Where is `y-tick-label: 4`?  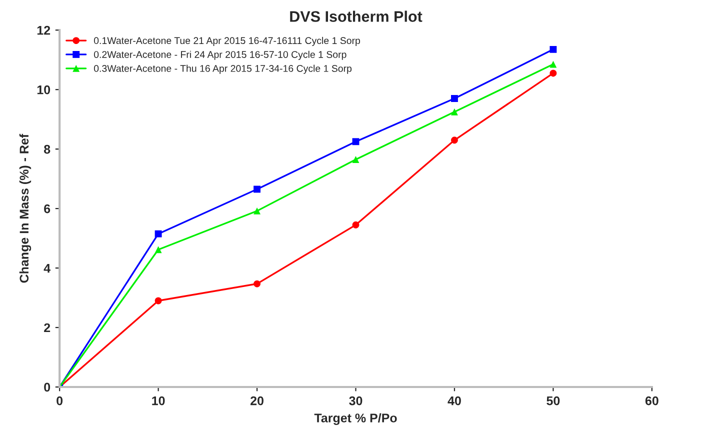
y-tick-label: 4 is located at coordinates (47, 268).